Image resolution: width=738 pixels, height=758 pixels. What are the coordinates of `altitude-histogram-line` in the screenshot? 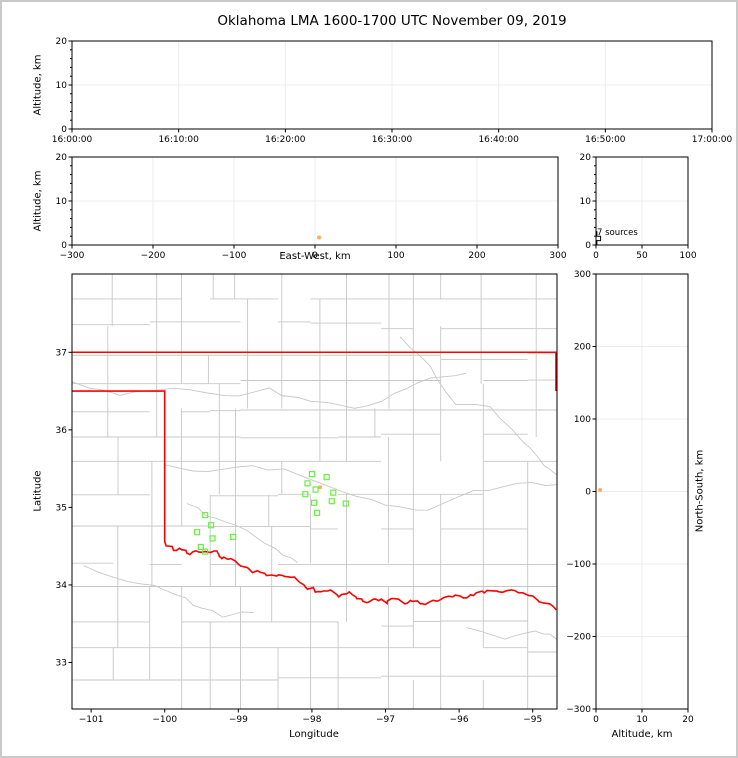 It's located at (599, 238).